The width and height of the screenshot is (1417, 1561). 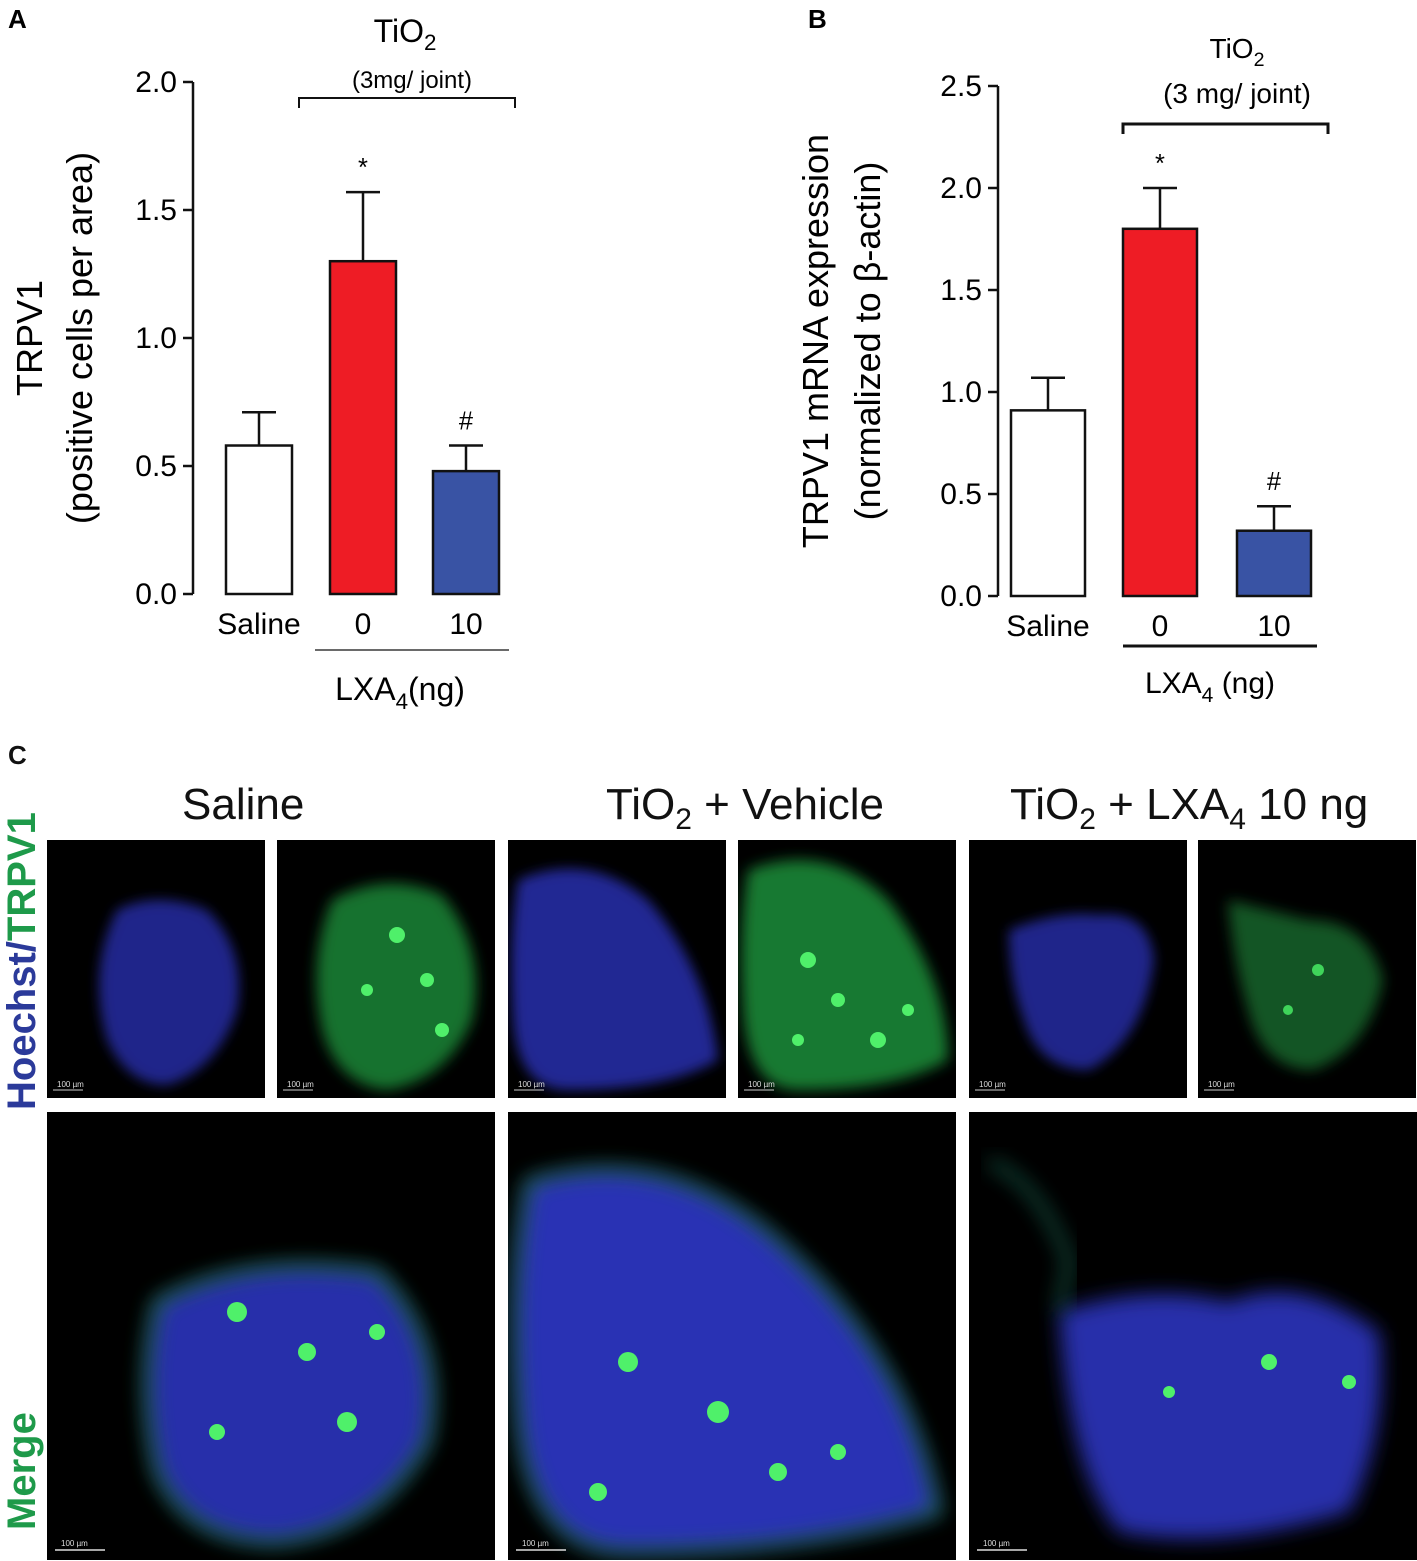 I want to click on condition-title-saline: Saline, so click(x=243, y=804).